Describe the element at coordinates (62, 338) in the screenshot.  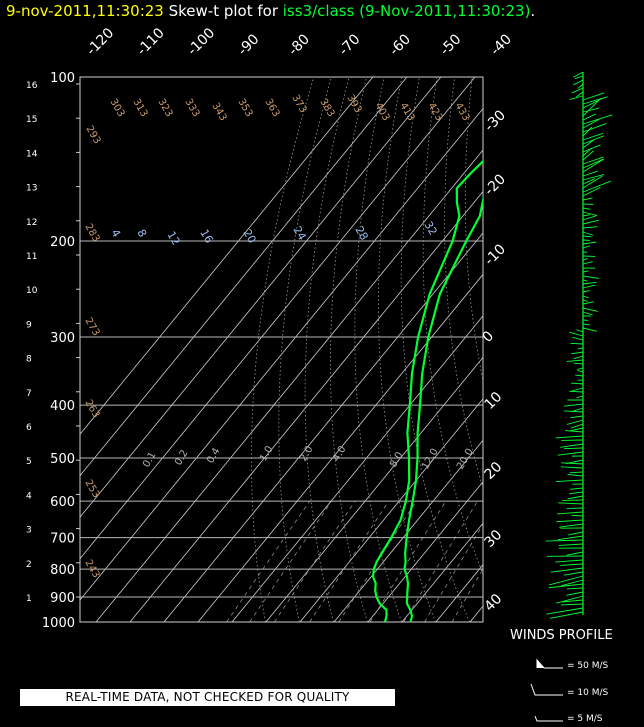
I see `pressure-tick-label: 300` at that location.